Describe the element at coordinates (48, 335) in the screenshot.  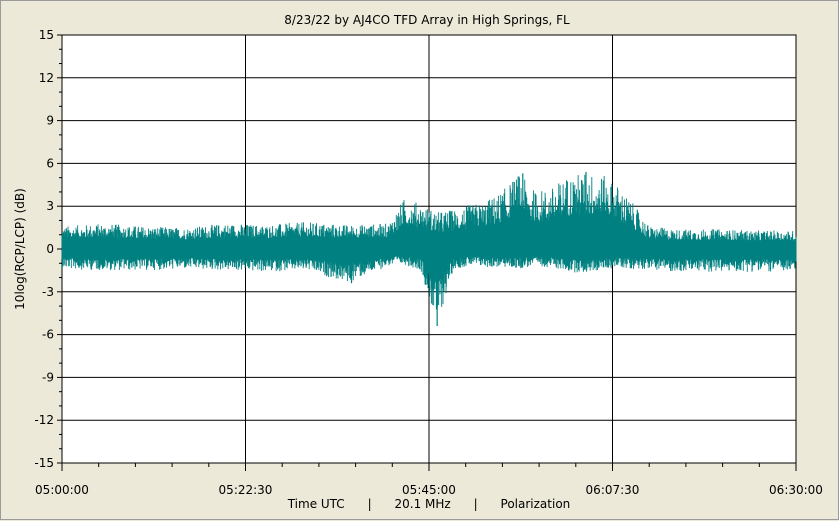
I see `y-tick-label: -6` at that location.